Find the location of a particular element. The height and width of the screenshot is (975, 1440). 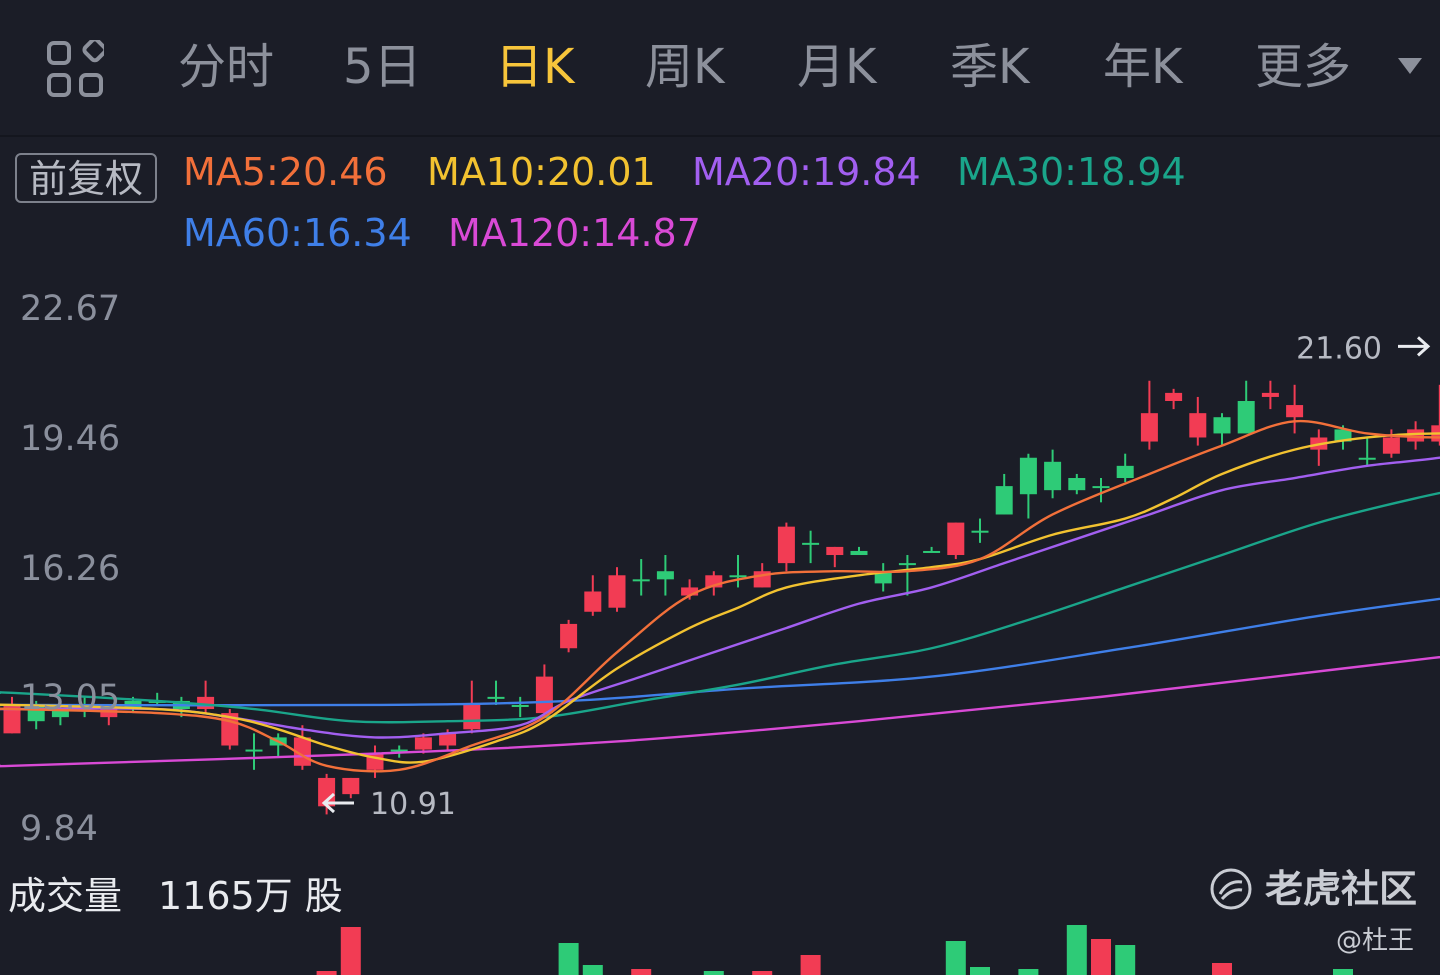

watermark-text: 老虎社区 is located at coordinates (1341, 889).